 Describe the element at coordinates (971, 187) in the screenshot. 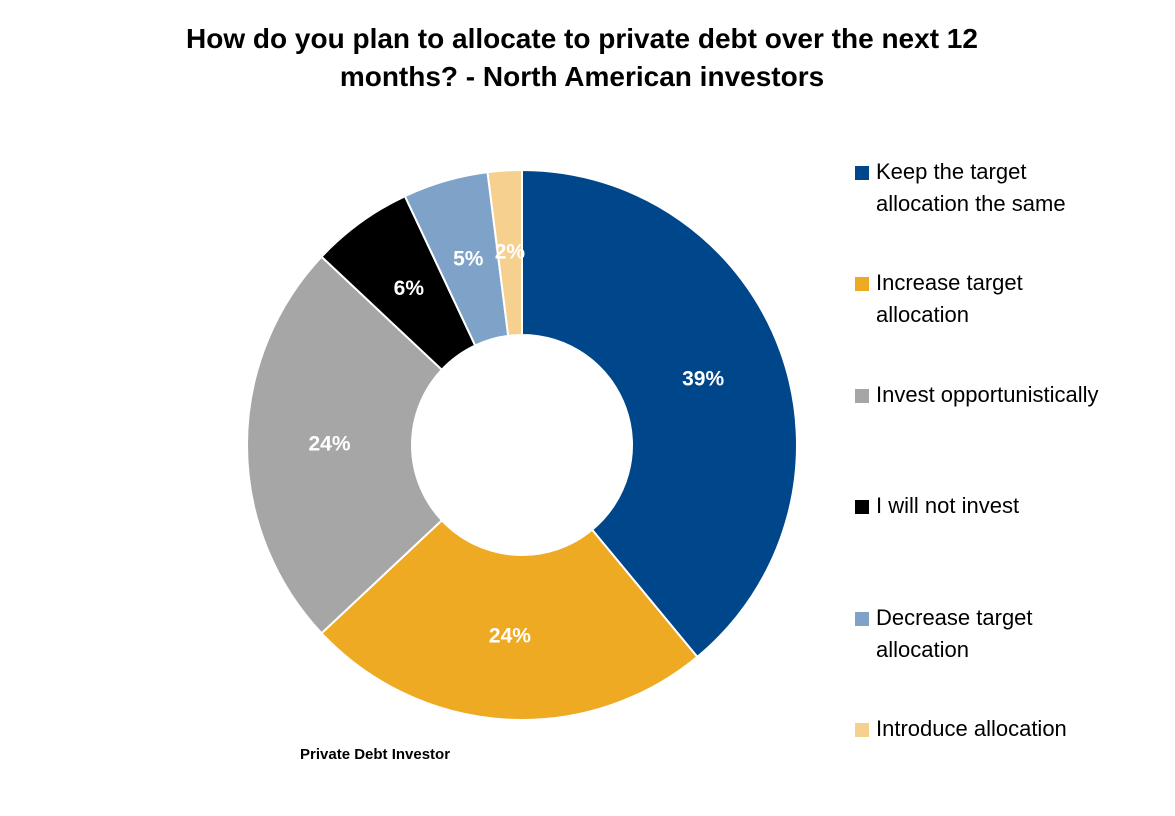

I see `legend-label: Keep the target allocation the same` at that location.